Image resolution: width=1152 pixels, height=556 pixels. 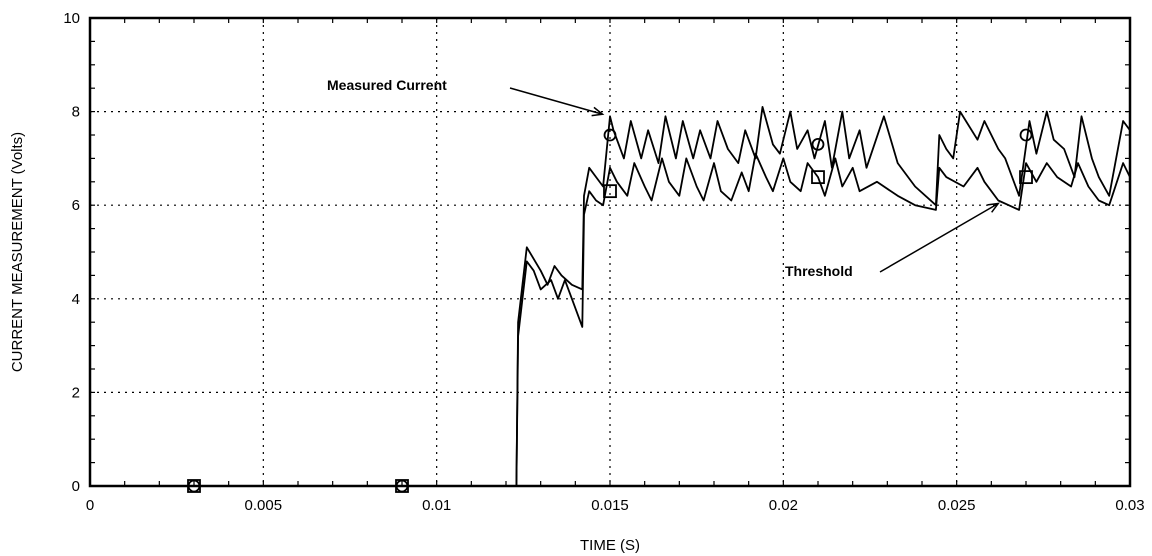 I want to click on annotation-threshold-label: Threshold, so click(x=819, y=271).